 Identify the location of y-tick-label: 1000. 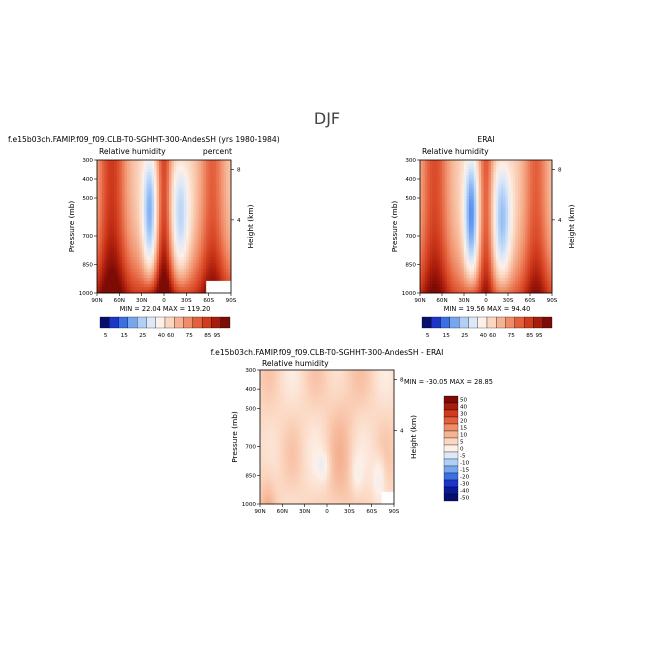
(409, 294).